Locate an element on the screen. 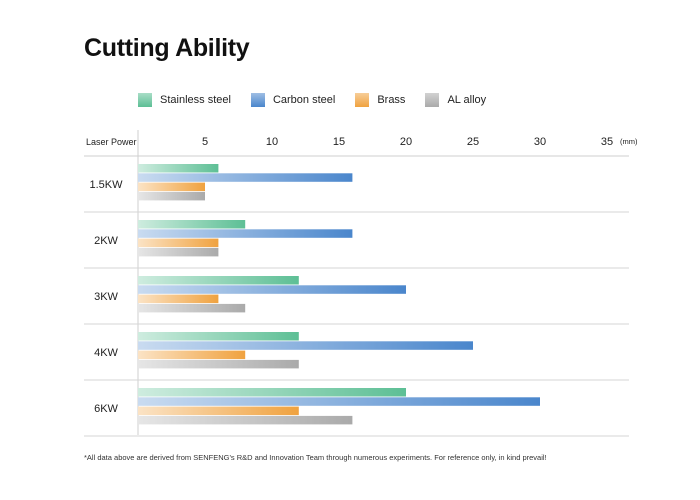 The height and width of the screenshot is (500, 700). category-label: 6KW is located at coordinates (106, 409).